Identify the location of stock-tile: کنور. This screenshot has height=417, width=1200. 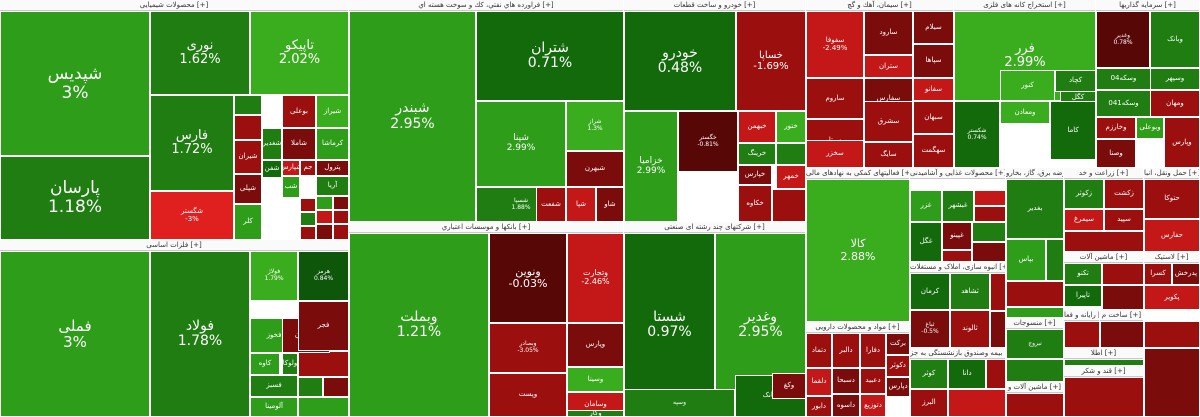
(1027, 85).